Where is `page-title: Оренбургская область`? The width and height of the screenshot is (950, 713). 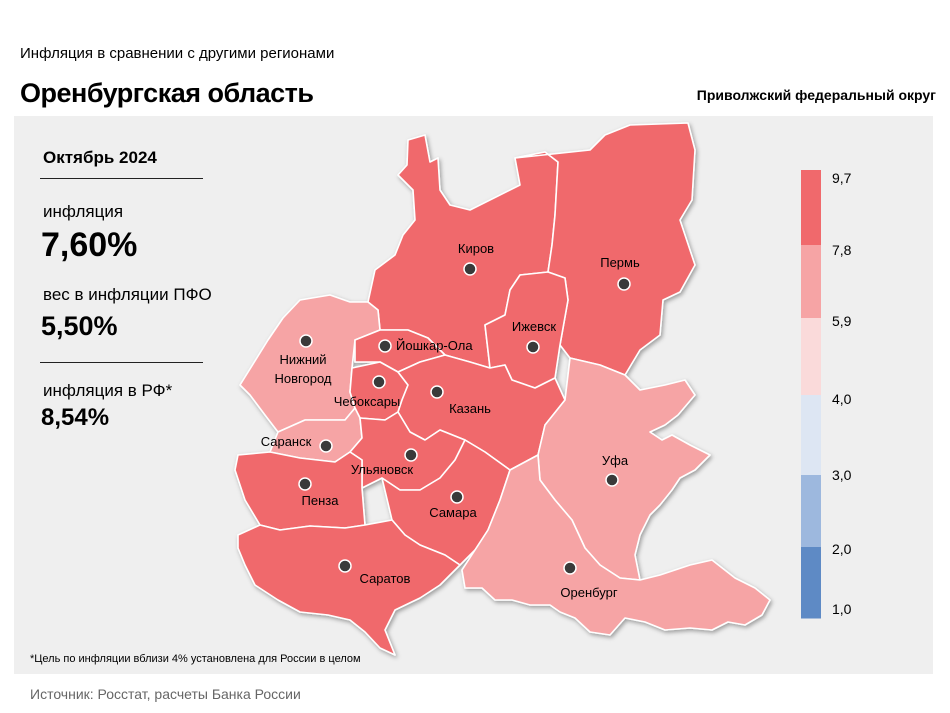
page-title: Оренбургская область is located at coordinates (167, 93).